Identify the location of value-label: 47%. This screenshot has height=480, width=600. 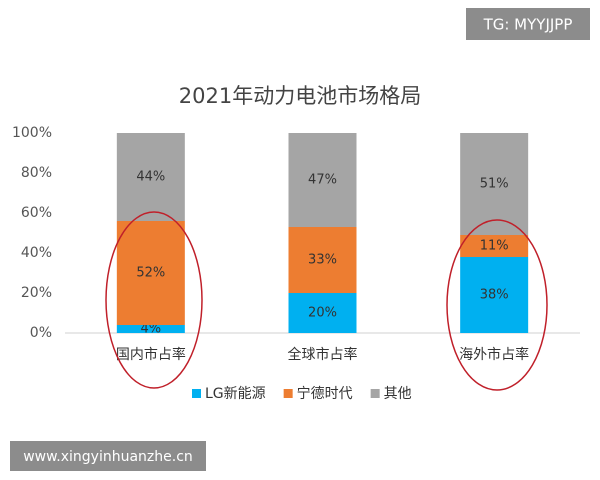
(322, 180).